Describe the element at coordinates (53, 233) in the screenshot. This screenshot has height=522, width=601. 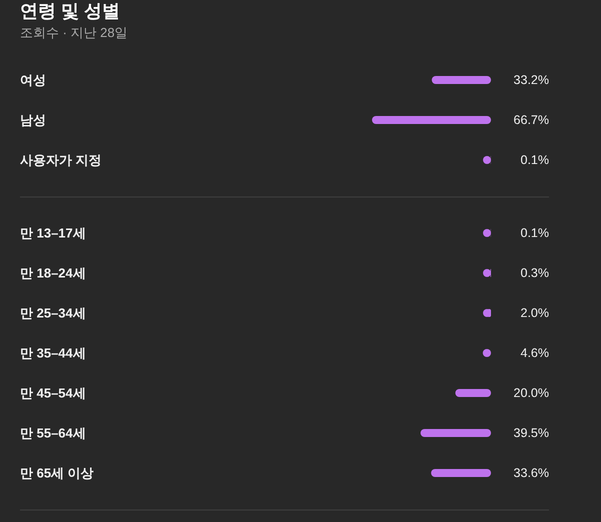
I see `y-tick-label: 만 13–17세` at that location.